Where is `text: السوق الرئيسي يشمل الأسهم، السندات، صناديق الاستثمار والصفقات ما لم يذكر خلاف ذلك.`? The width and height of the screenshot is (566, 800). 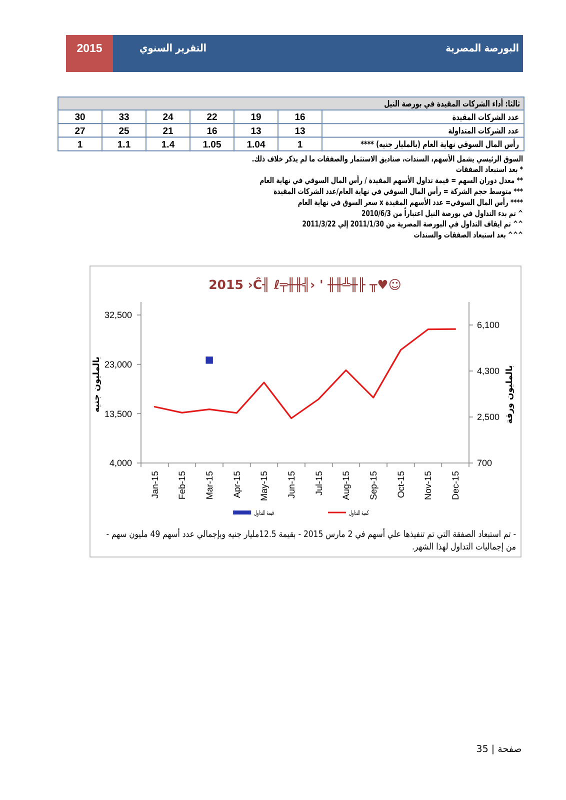 text: السوق الرئيسي يشمل الأسهم، السندات، صناديق الاستثمار والصفقات ما لم يذكر خلاف ذلك. is located at coordinates (387, 158).